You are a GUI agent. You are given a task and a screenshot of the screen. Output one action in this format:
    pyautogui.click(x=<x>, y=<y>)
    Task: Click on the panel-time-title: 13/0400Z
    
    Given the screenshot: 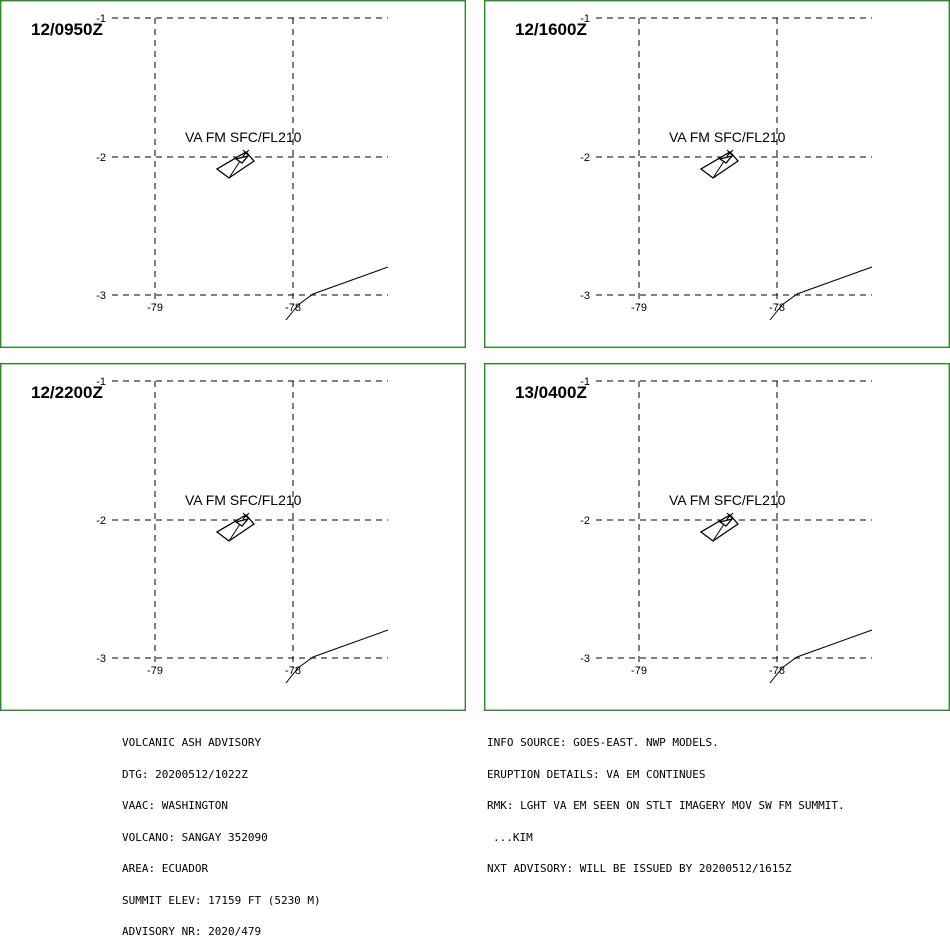 What is the action you would take?
    pyautogui.click(x=551, y=392)
    